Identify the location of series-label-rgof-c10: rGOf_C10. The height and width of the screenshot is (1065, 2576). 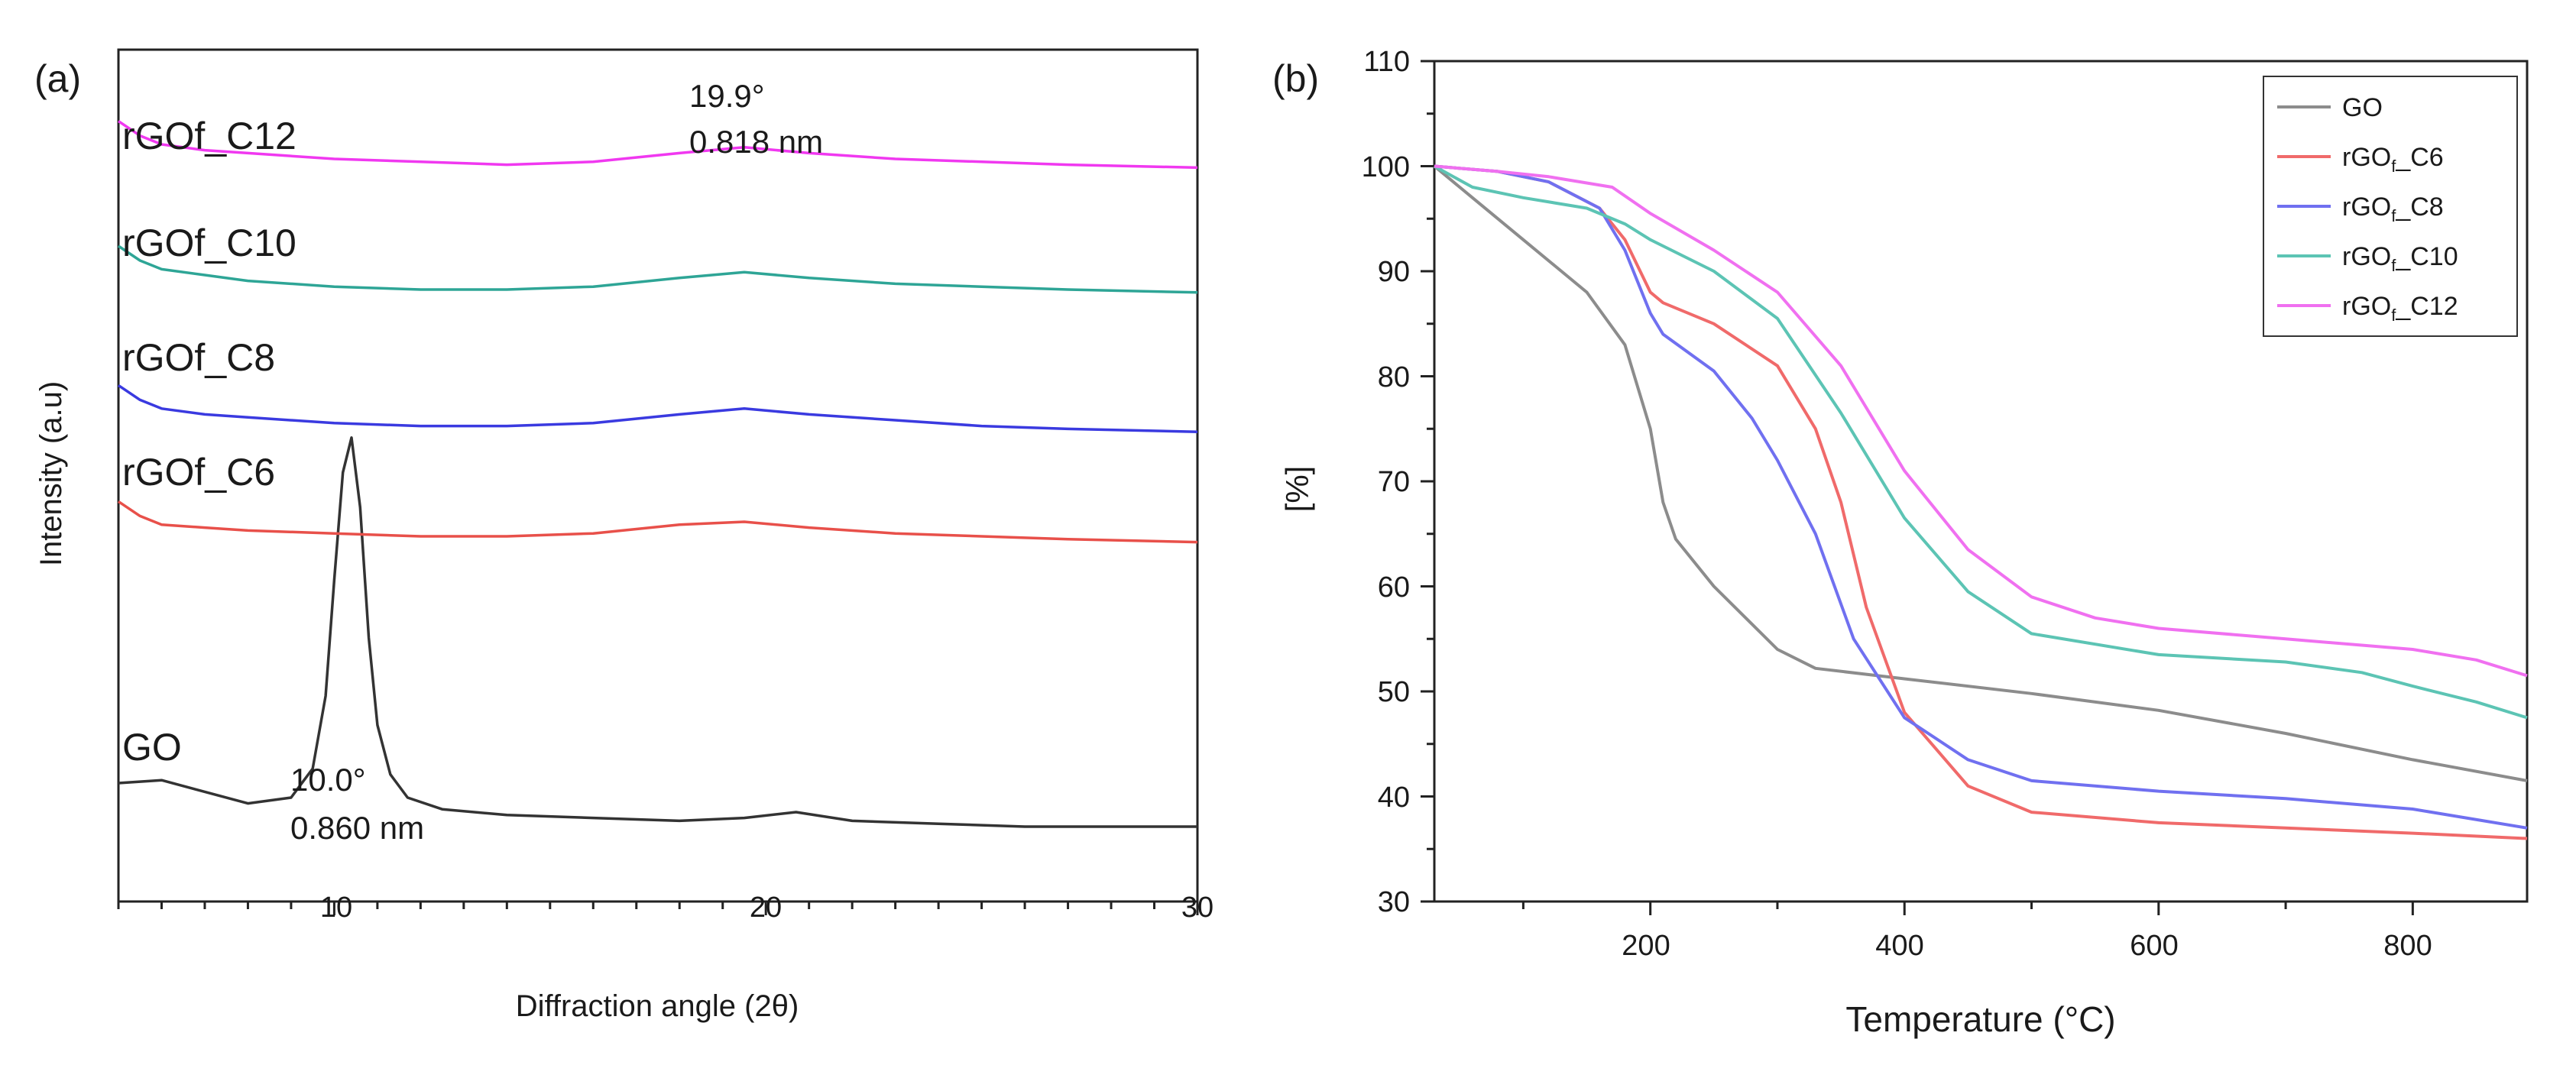
(209, 243).